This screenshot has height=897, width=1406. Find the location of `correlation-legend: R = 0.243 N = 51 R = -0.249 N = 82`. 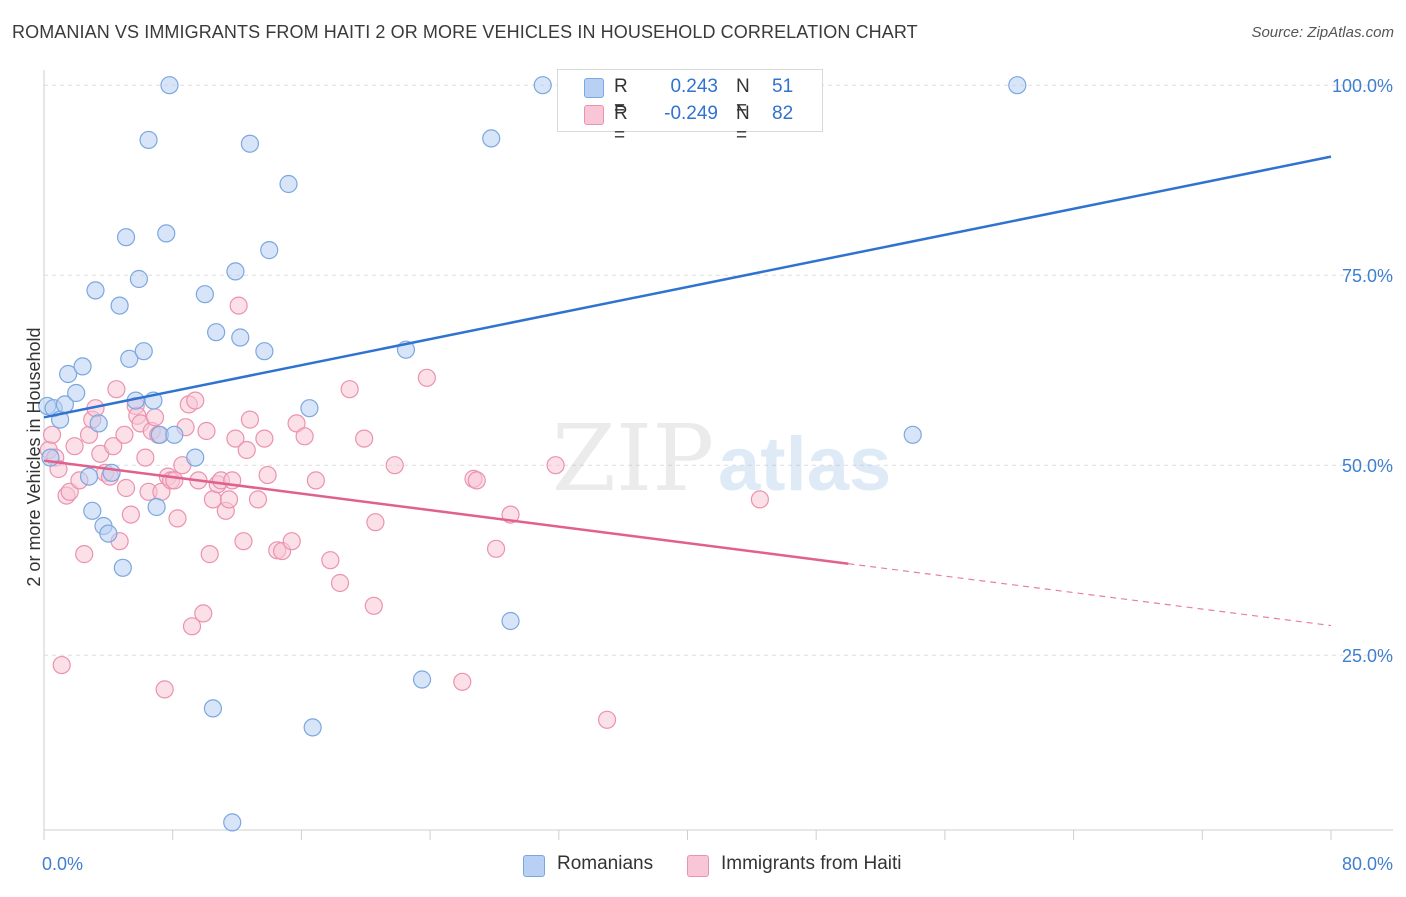

correlation-legend: R = 0.243 N = 51 R = -0.249 N = 82 is located at coordinates (690, 107).